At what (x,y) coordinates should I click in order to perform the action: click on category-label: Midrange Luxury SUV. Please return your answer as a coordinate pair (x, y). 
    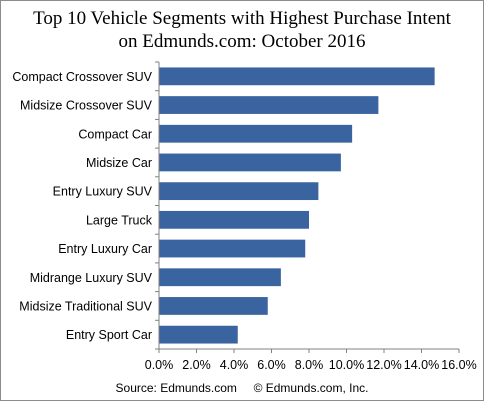
    Looking at the image, I should click on (91, 278).